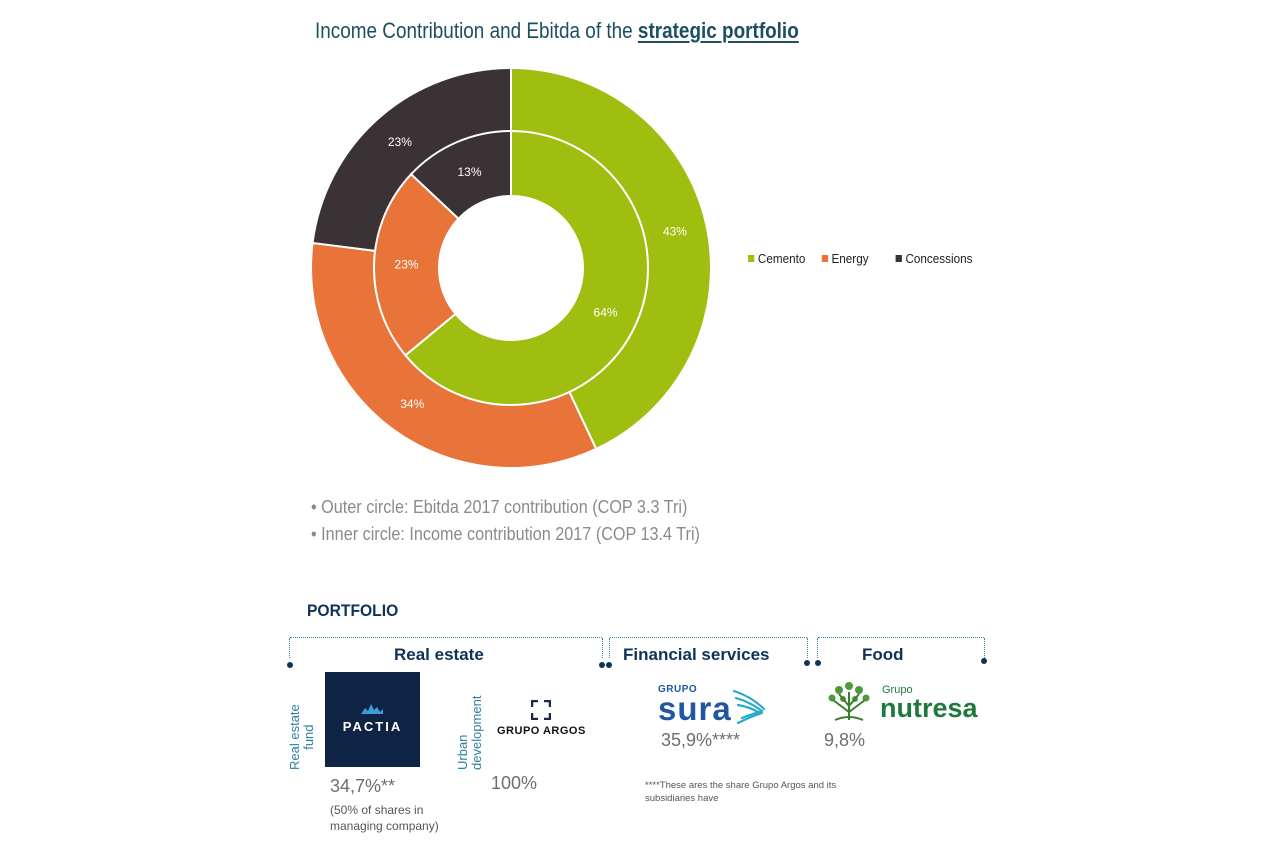 The width and height of the screenshot is (1280, 864). Describe the element at coordinates (883, 654) in the screenshot. I see `category-food: Food` at that location.